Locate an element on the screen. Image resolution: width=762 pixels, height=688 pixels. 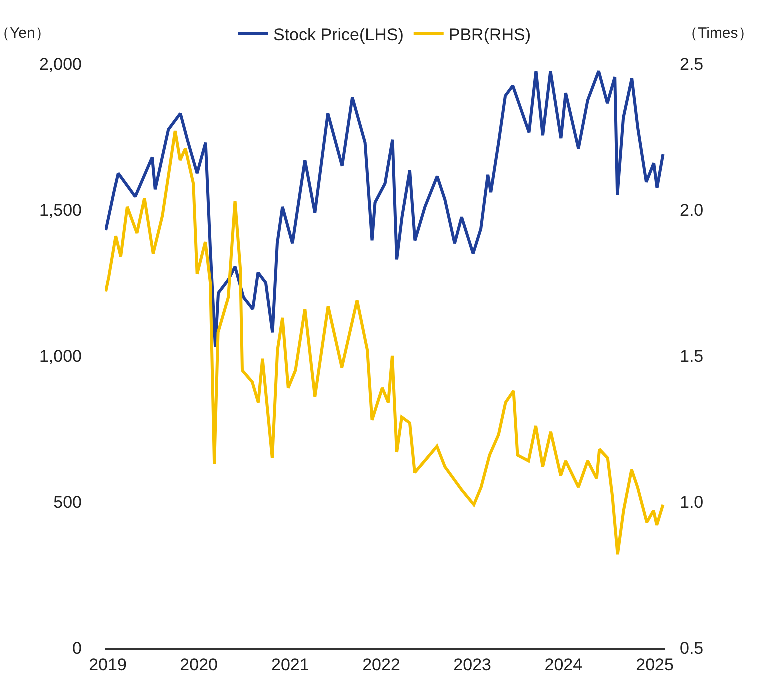
y2-tick-label: 0.5 is located at coordinates (692, 648).